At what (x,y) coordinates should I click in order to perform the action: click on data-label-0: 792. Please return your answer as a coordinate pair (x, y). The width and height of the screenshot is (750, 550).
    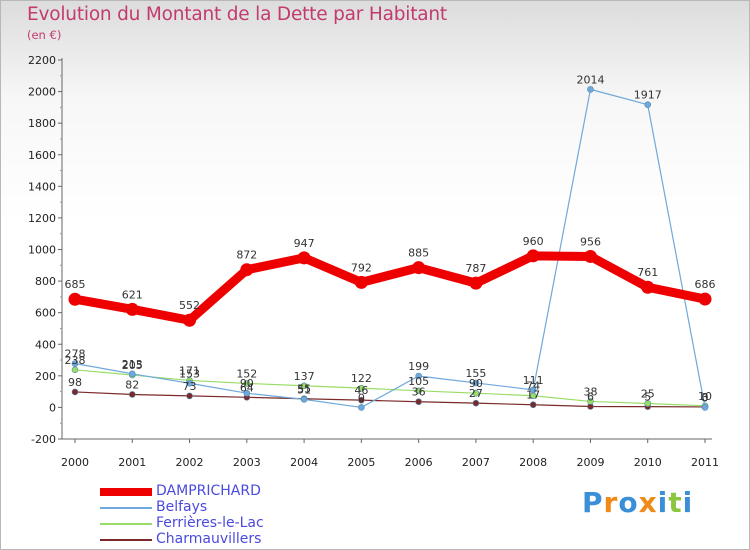
    Looking at the image, I should click on (361, 267).